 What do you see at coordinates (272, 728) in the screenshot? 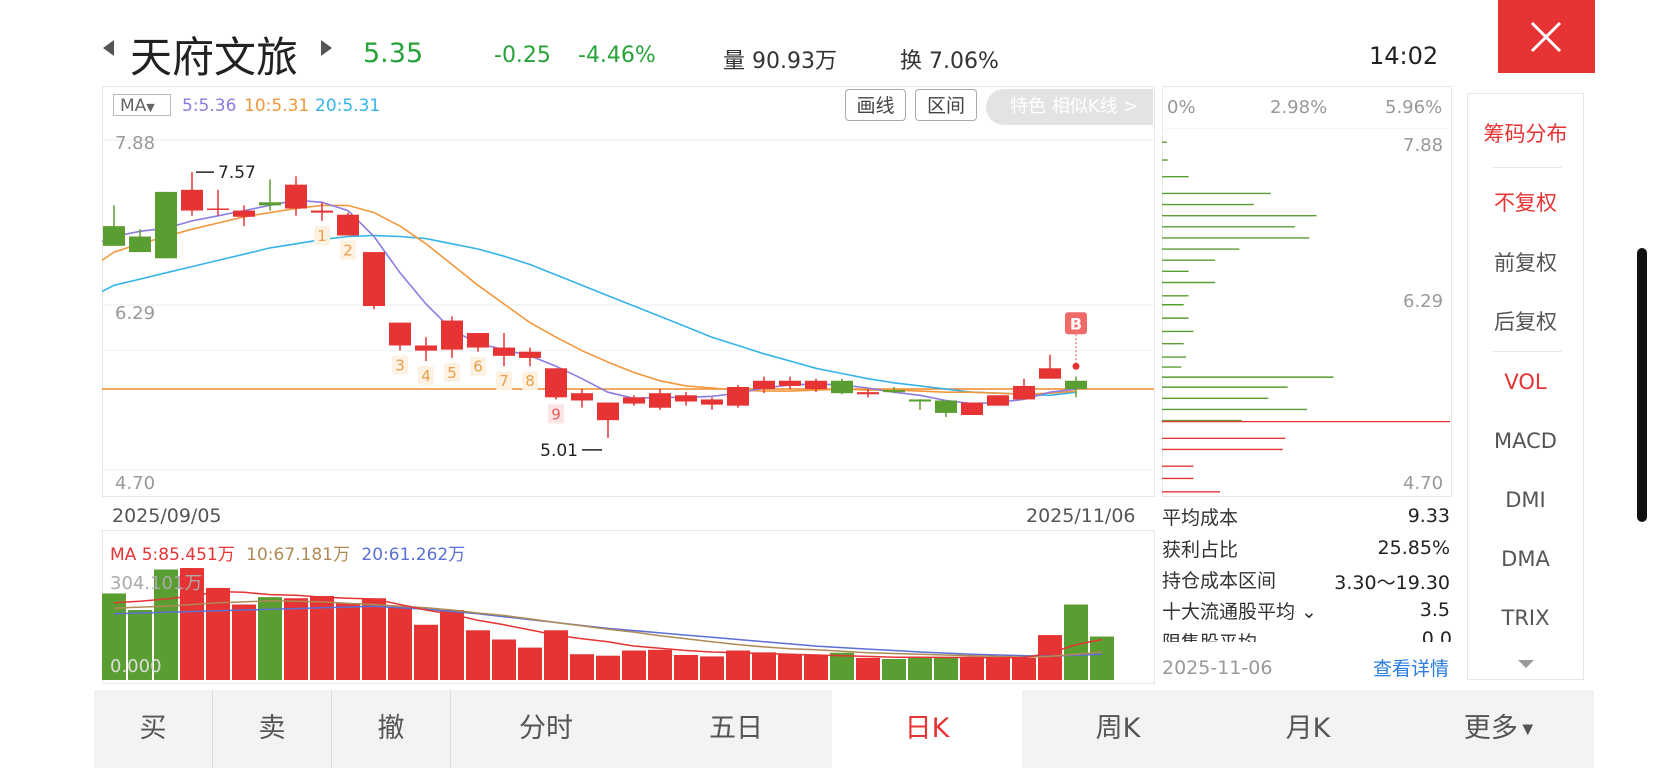
I see `tab-sell: 卖` at bounding box center [272, 728].